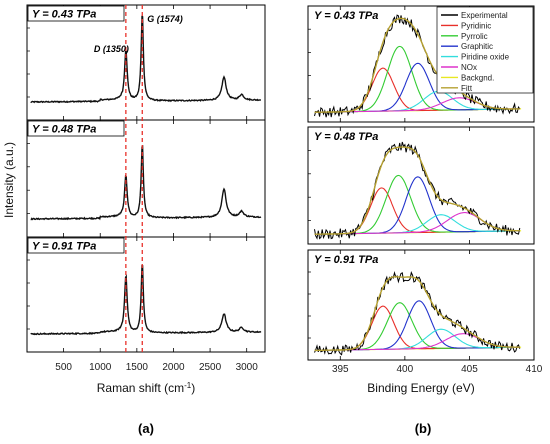  What do you see at coordinates (477, 46) in the screenshot?
I see `legend-entry-label: Graphitic` at bounding box center [477, 46].